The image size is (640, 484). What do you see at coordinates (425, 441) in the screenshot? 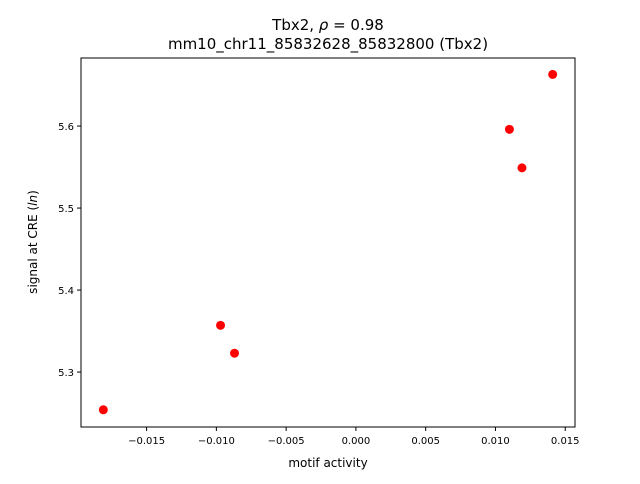
I see `x-tick-label: 0.005` at bounding box center [425, 441].